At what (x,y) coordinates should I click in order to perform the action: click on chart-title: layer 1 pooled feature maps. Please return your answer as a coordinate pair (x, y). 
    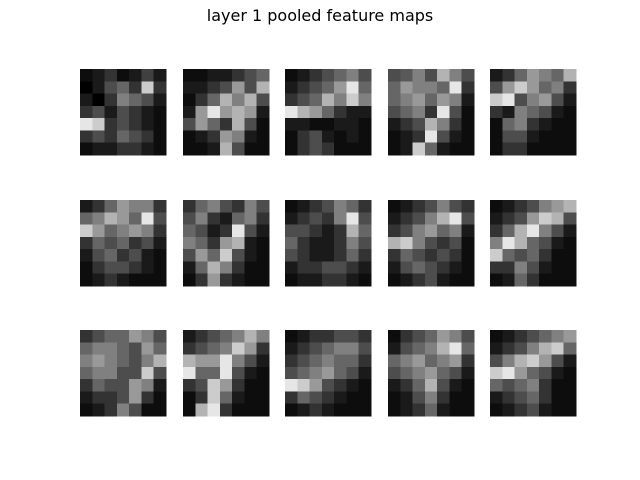
    Looking at the image, I should click on (320, 15).